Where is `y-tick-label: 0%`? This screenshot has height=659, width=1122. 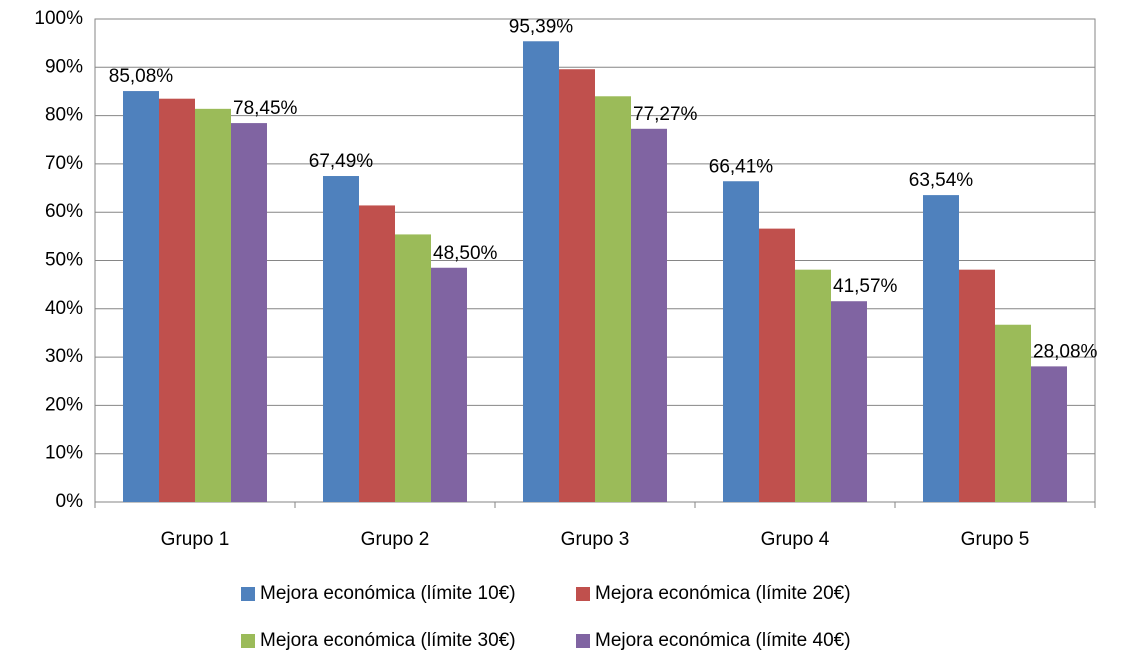 y-tick-label: 0% is located at coordinates (70, 501).